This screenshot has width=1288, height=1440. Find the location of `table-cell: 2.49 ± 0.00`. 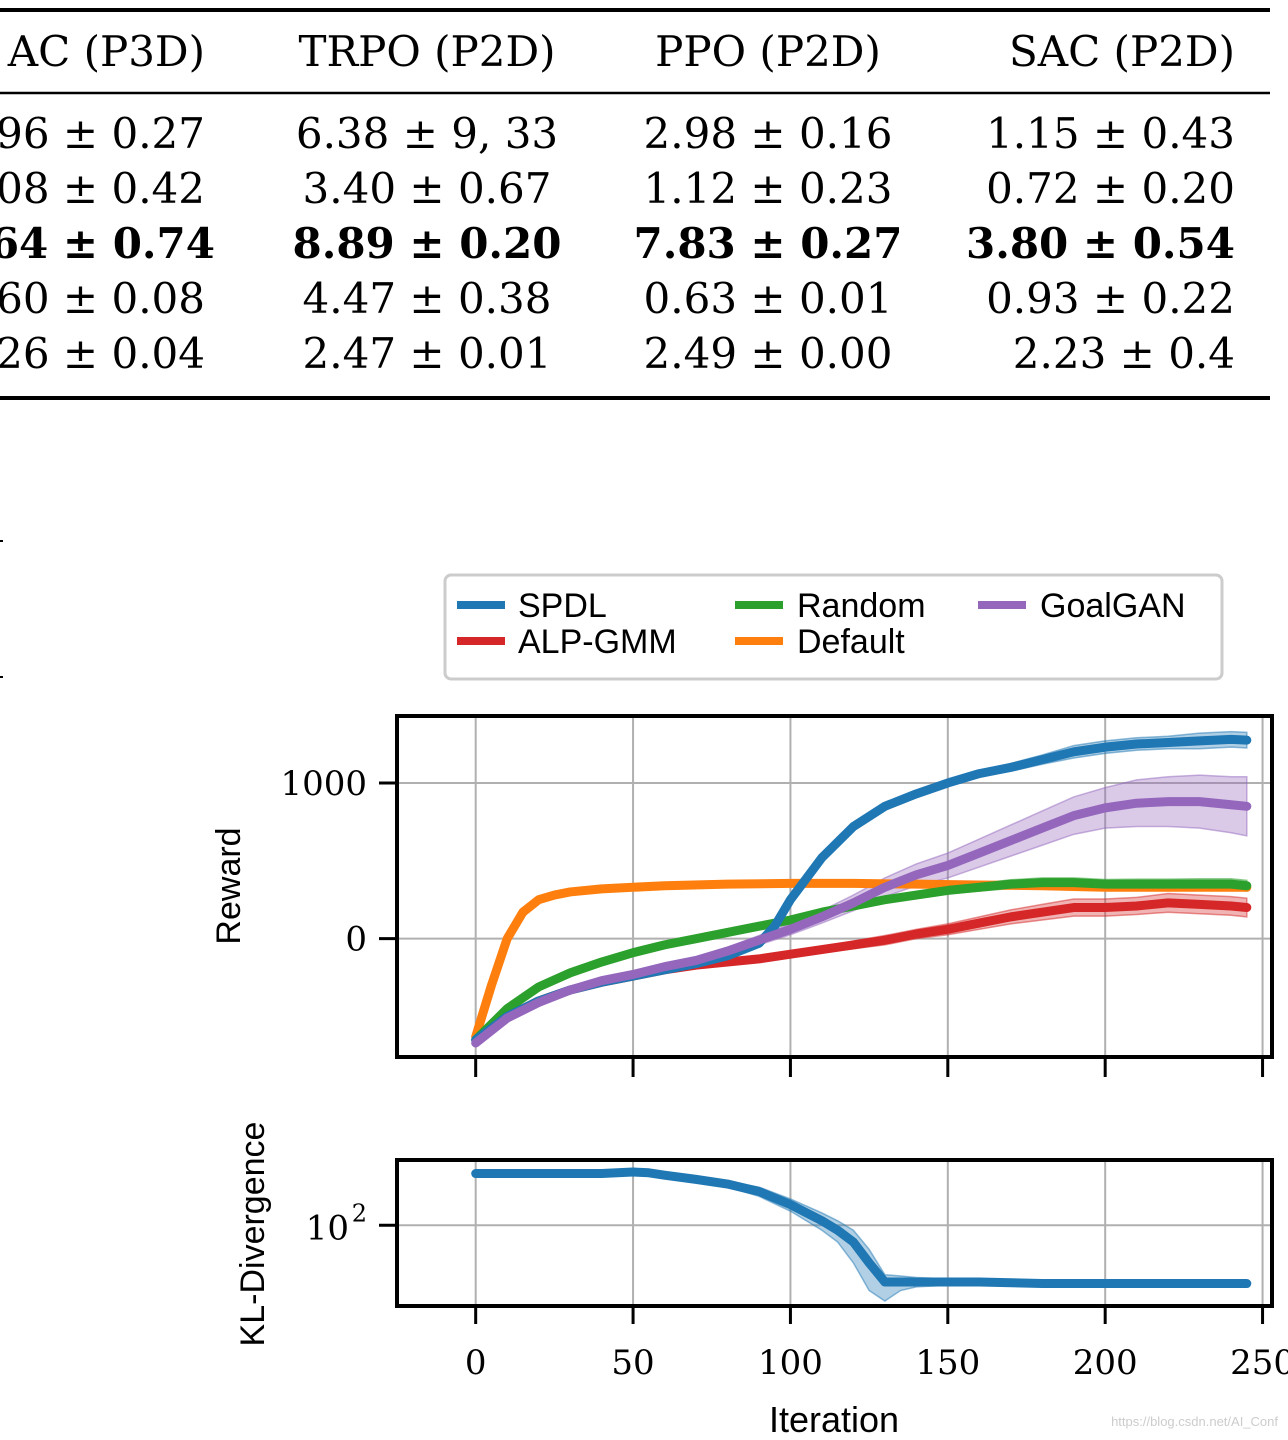

table-cell: 2.49 ± 0.00 is located at coordinates (768, 353).